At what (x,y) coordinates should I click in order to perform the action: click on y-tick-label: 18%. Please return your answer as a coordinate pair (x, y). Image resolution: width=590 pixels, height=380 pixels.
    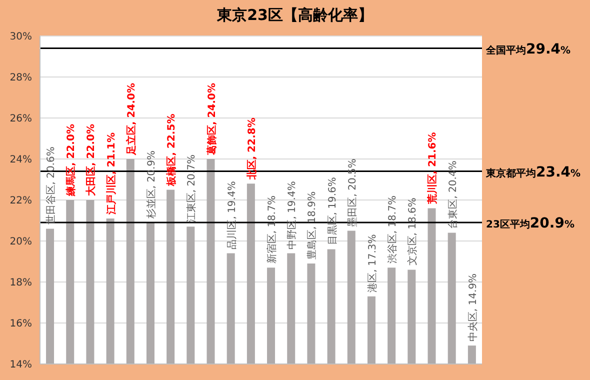
    Looking at the image, I should click on (21, 283).